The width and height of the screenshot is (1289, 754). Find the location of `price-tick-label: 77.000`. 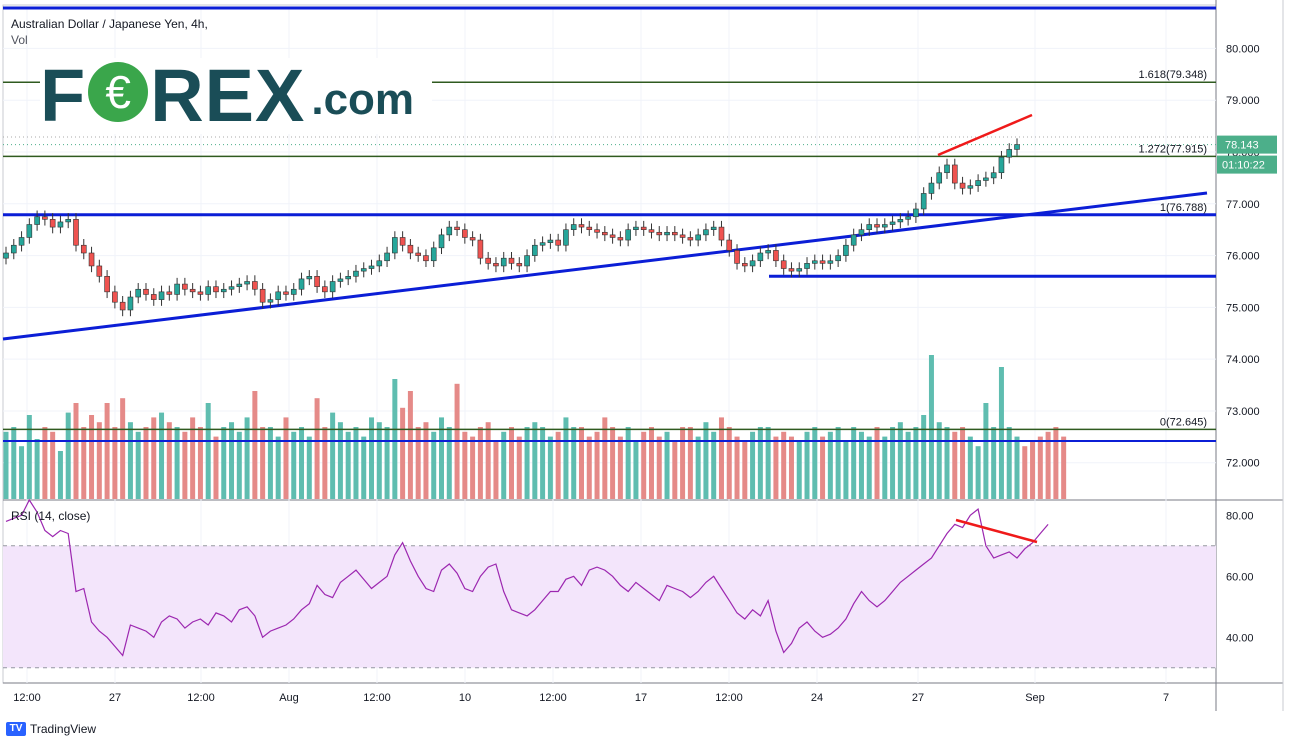

price-tick-label: 77.000 is located at coordinates (1243, 205).